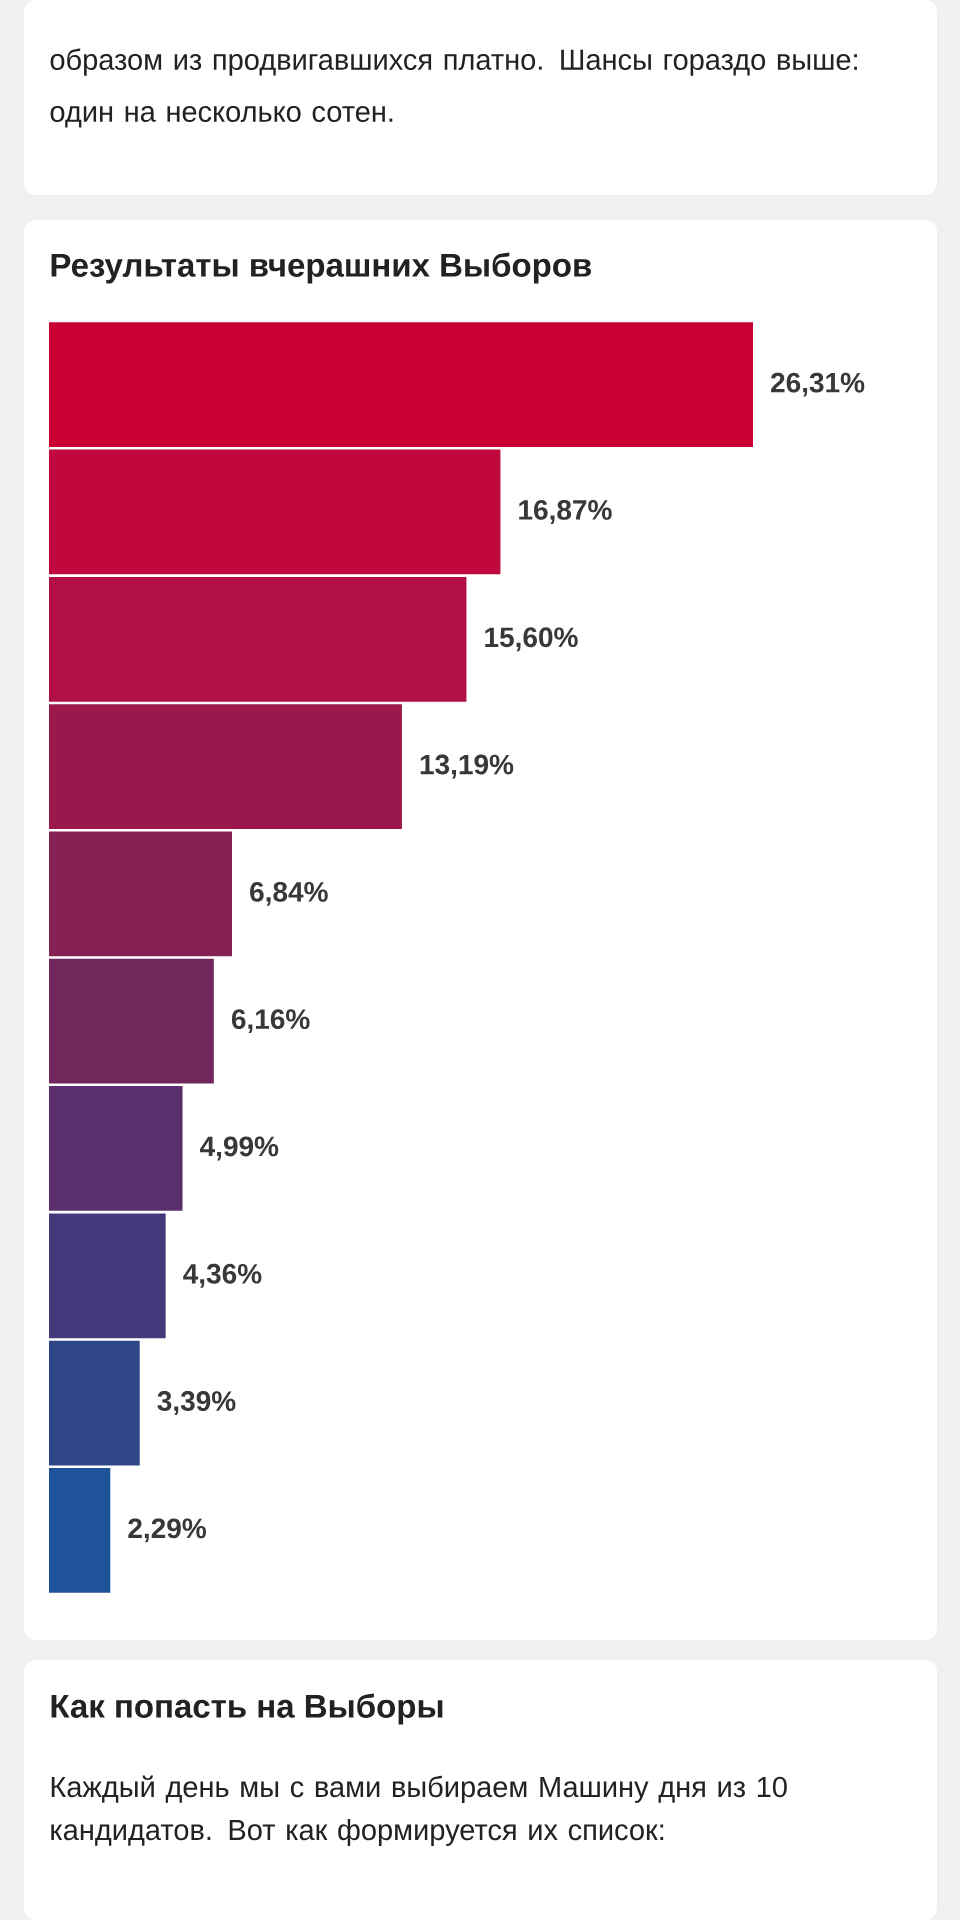 The image size is (960, 1920). I want to click on text: образом из продвигавшихся платно. Шансы гораздо выше: один на несколько сотен., so click(453, 88).